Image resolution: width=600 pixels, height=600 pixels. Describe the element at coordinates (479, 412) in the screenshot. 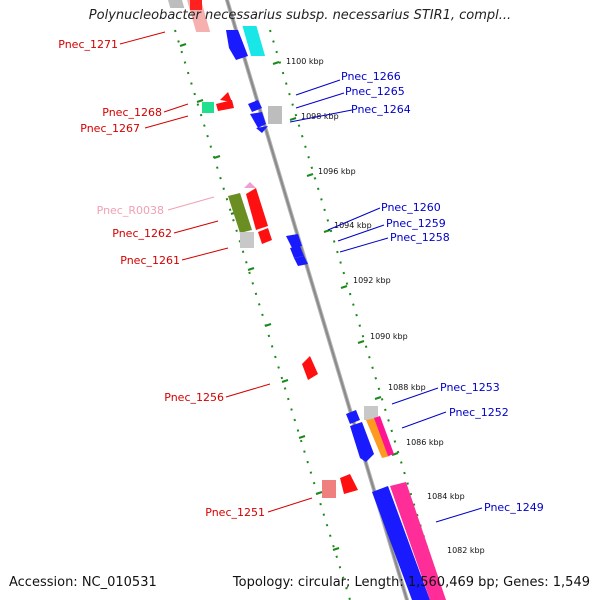

I see `gene-label-pnec-1252: Pnec_1252` at that location.